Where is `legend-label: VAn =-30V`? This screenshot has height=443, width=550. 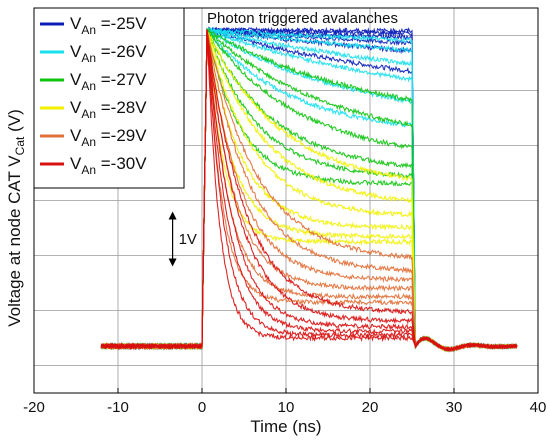
legend-label: VAn =-30V is located at coordinates (108, 165).